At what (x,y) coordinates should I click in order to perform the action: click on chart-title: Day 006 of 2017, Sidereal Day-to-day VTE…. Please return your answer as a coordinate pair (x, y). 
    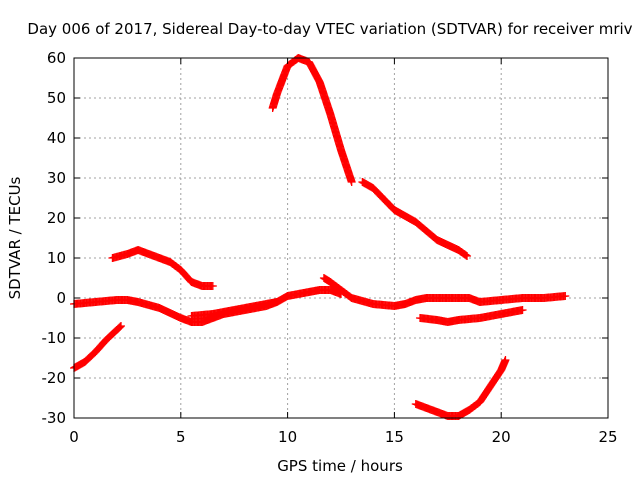
    Looking at the image, I should click on (329, 29).